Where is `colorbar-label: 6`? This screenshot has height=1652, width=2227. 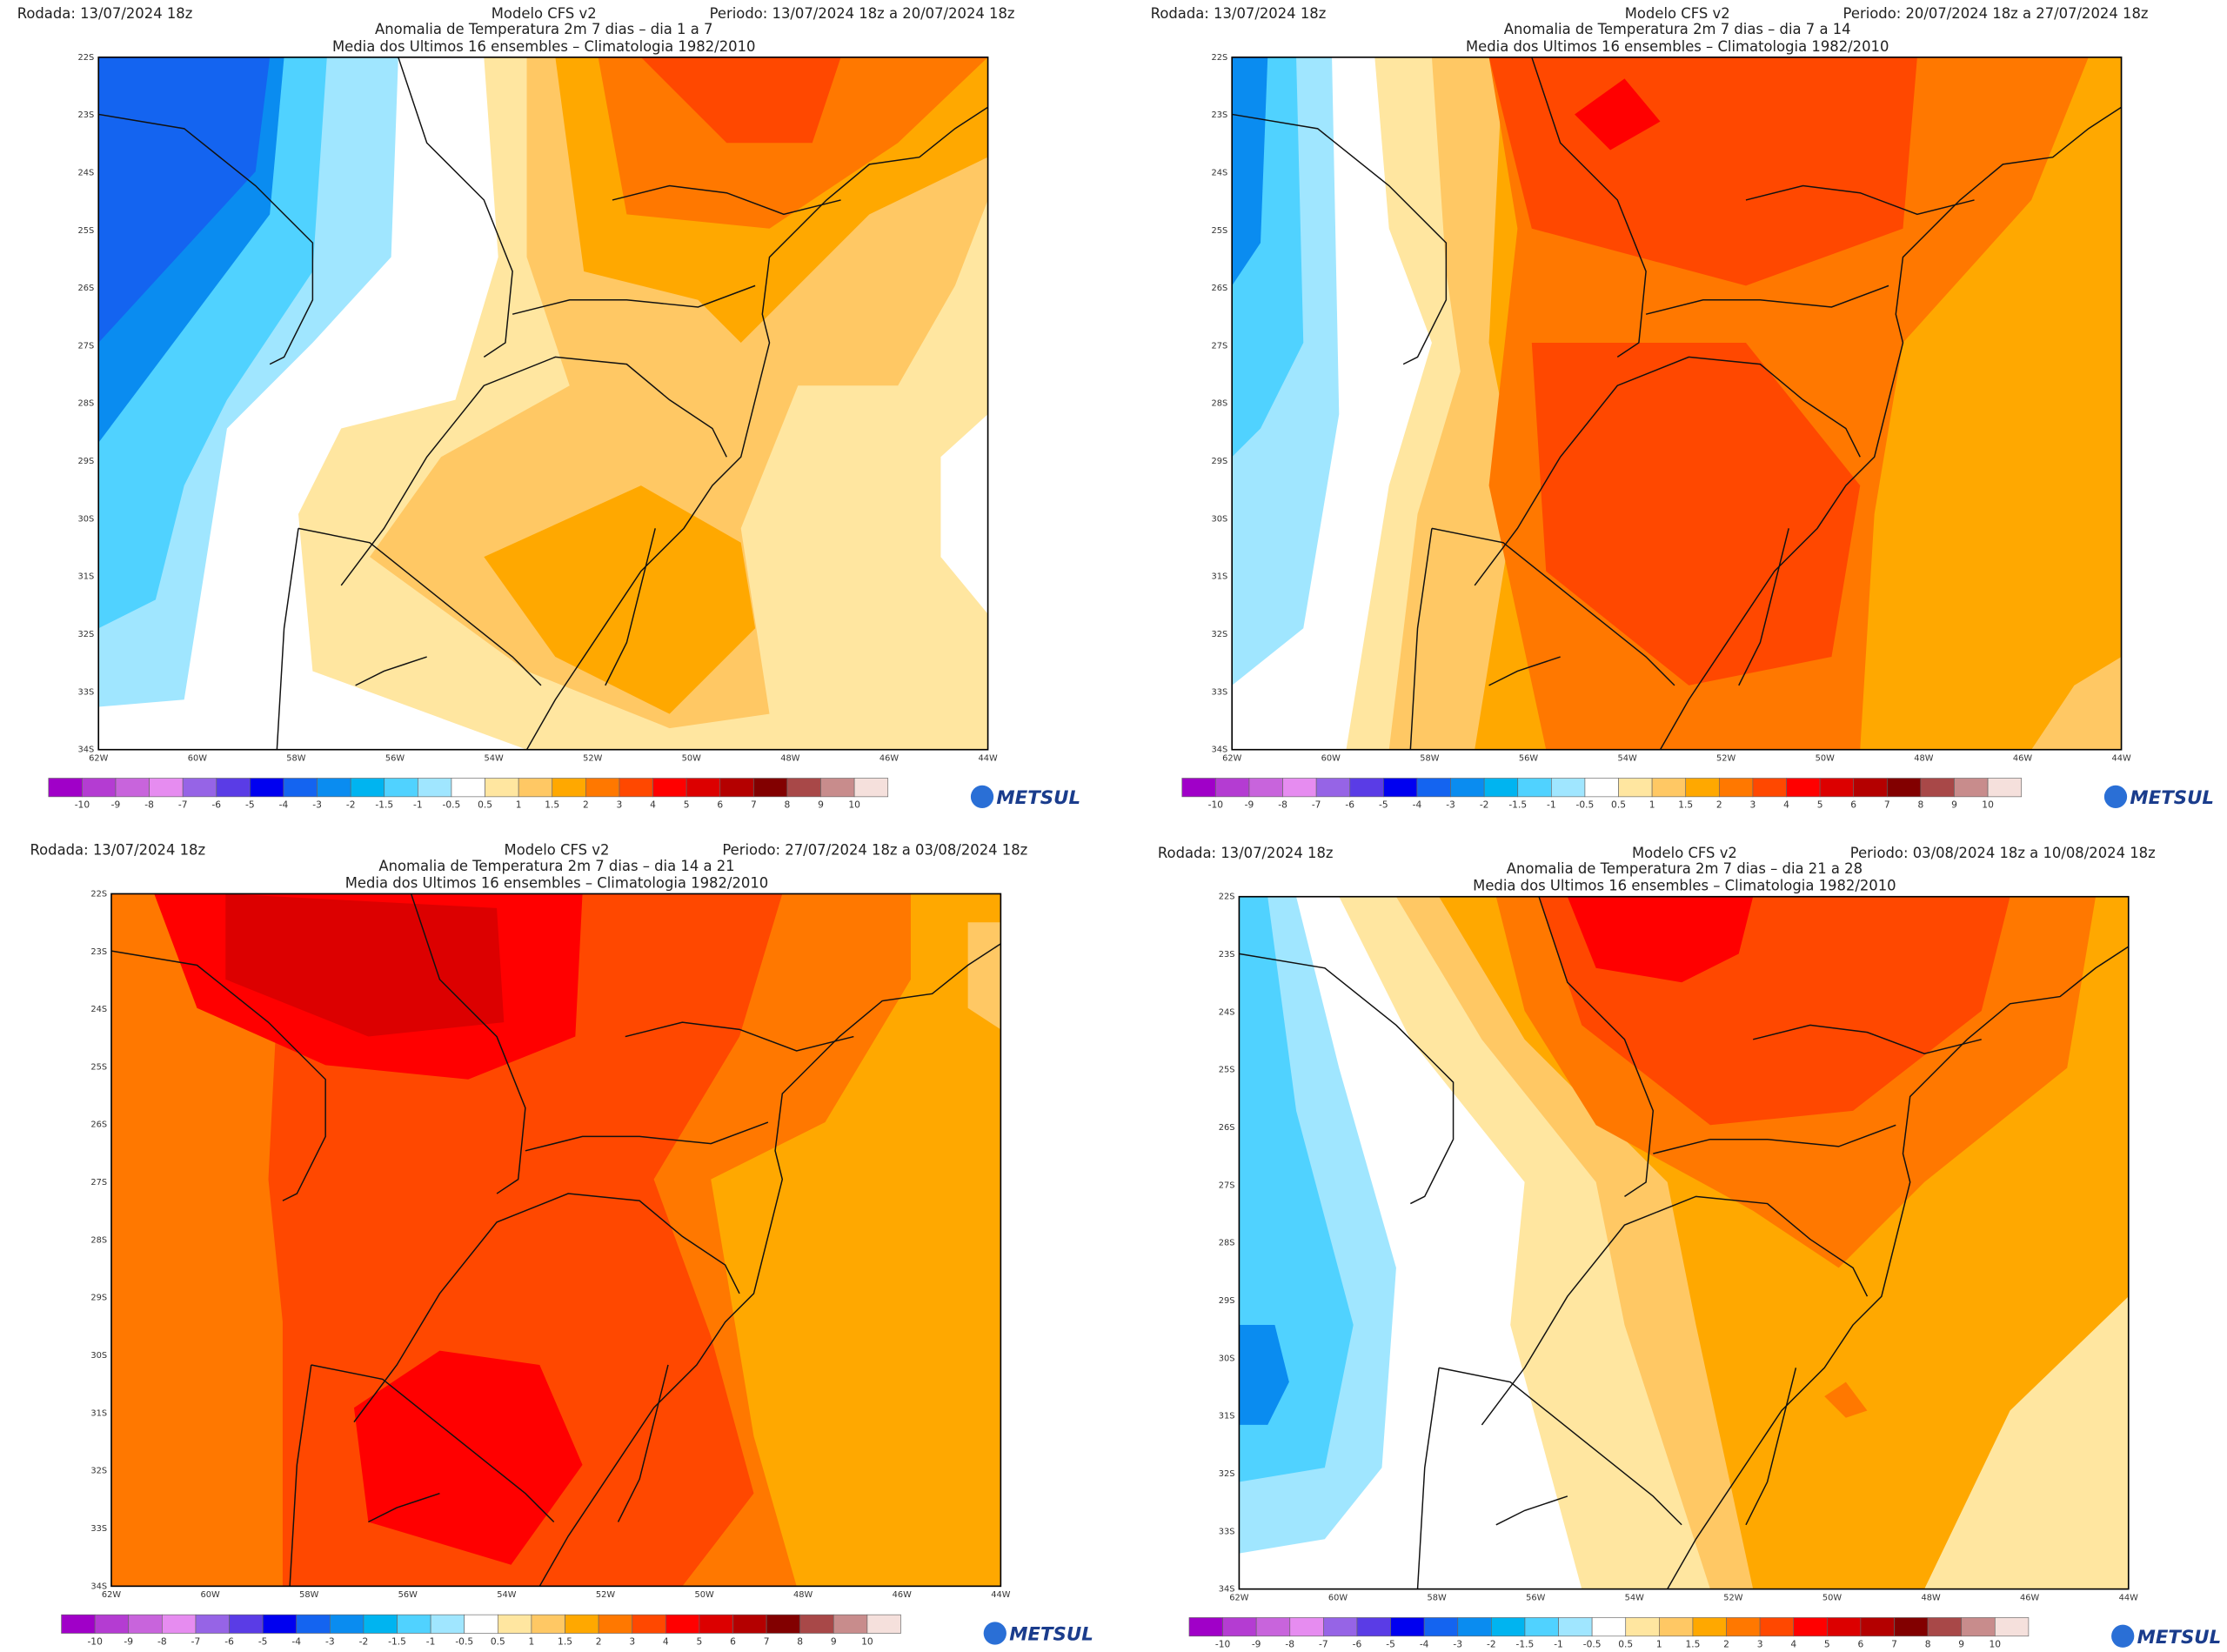 colorbar-label: 6 is located at coordinates (720, 805).